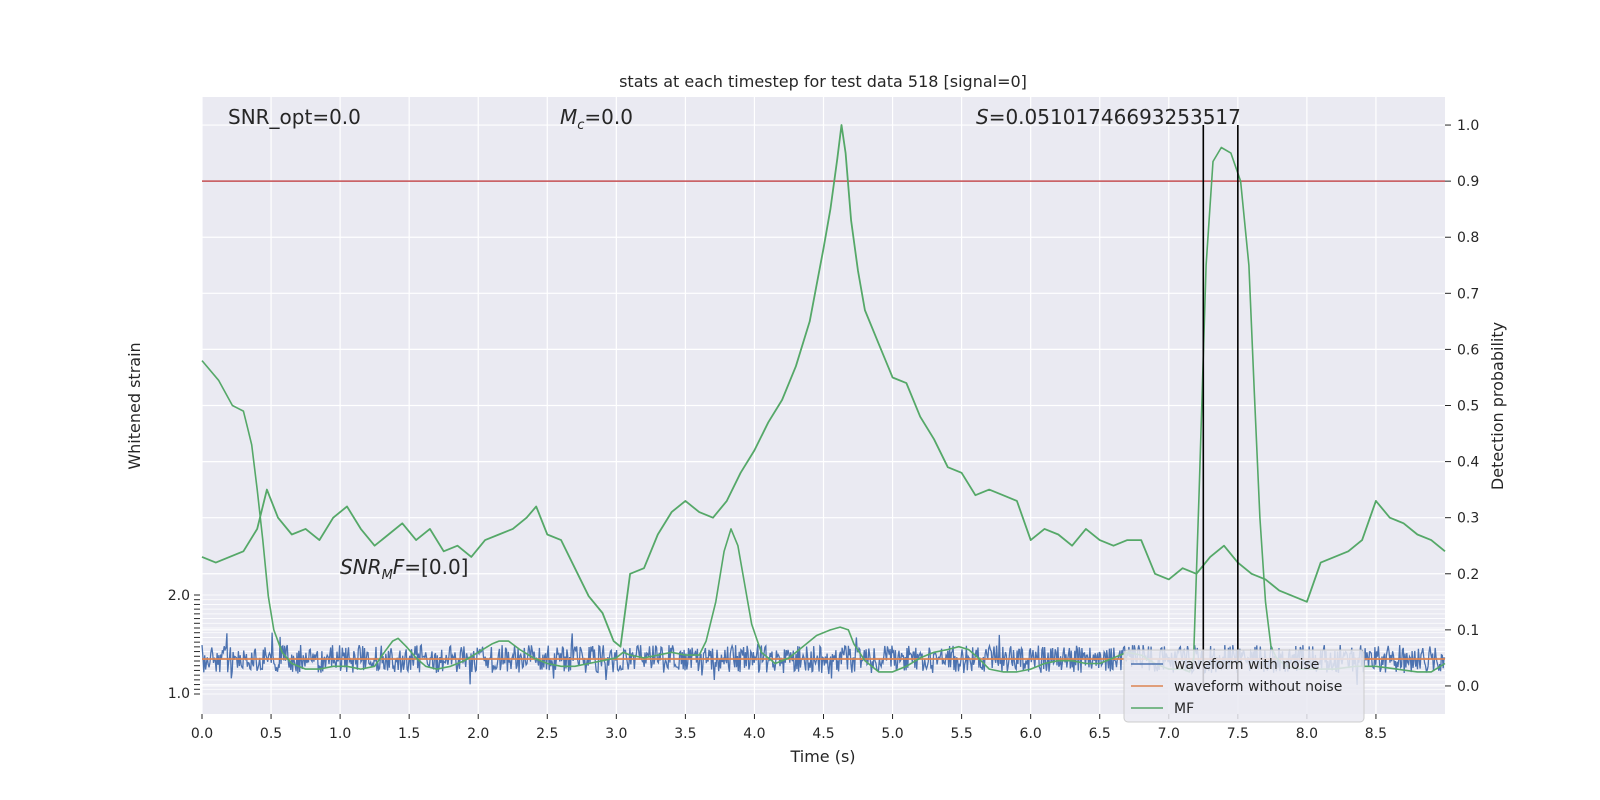  What do you see at coordinates (822, 756) in the screenshot?
I see `x-axis-label: Time (s)` at bounding box center [822, 756].